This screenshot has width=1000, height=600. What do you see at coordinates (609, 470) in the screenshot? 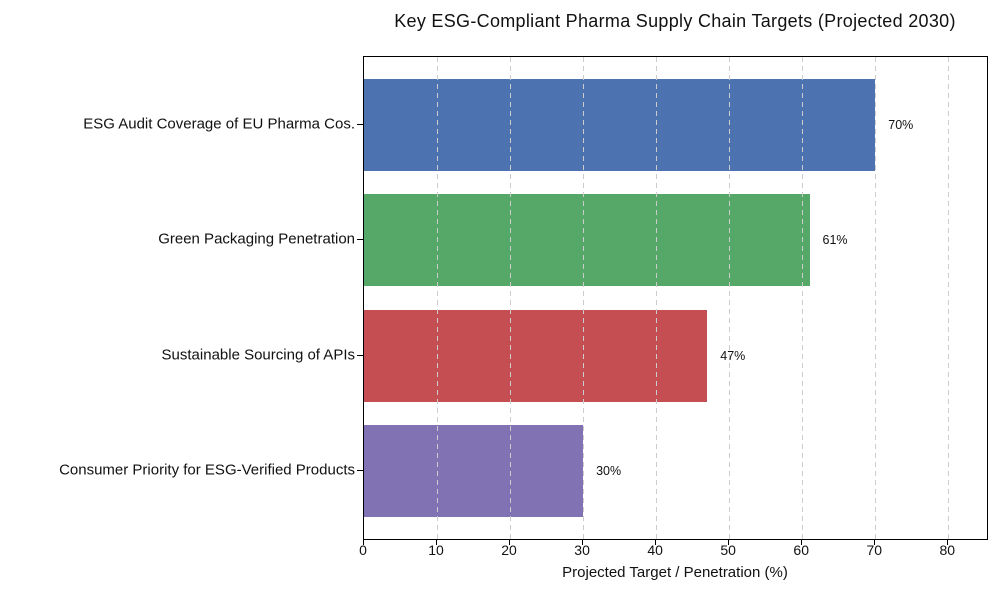
I see `bar-value-label: 30%` at bounding box center [609, 470].